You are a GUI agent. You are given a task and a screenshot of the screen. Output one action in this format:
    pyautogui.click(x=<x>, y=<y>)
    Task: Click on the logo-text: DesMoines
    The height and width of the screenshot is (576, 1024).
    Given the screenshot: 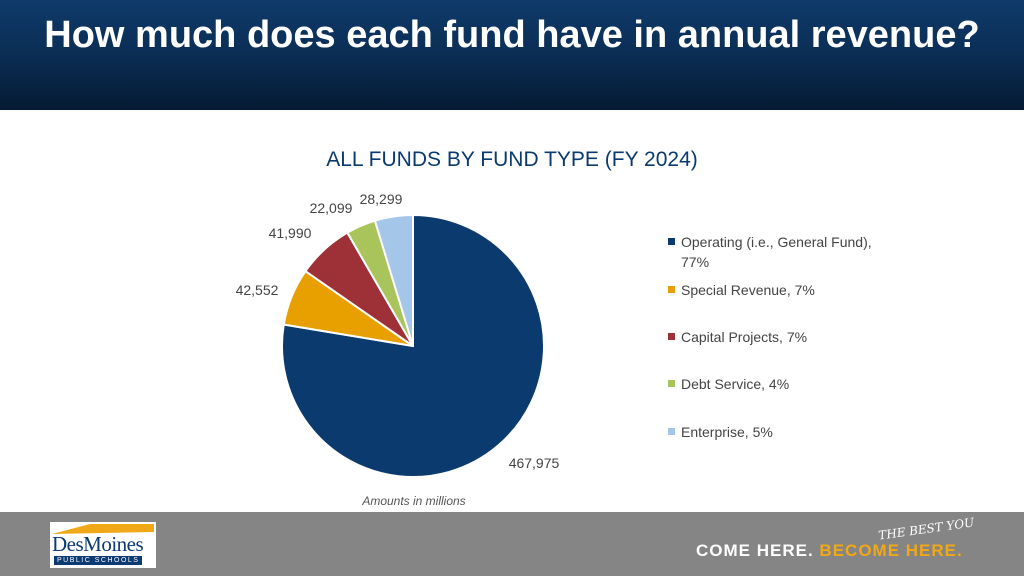 What is the action you would take?
    pyautogui.click(x=98, y=544)
    